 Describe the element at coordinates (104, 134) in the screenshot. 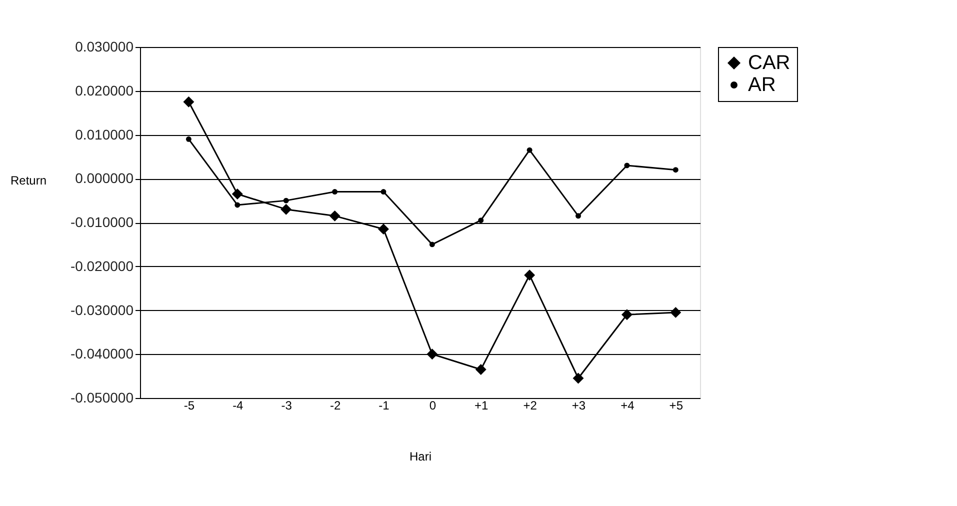

I see `y-tick-label: 0.010000` at that location.